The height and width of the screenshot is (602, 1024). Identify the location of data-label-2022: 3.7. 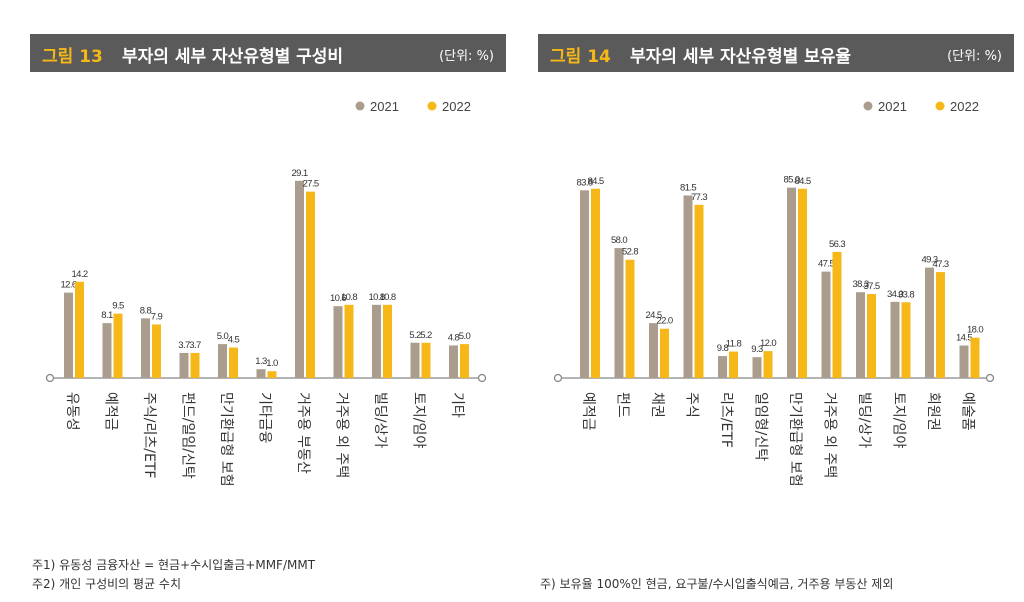
(195, 345).